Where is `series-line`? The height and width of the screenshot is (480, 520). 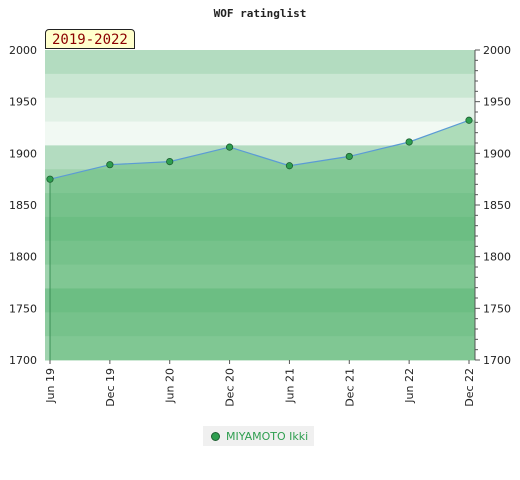
series-line is located at coordinates (259, 149).